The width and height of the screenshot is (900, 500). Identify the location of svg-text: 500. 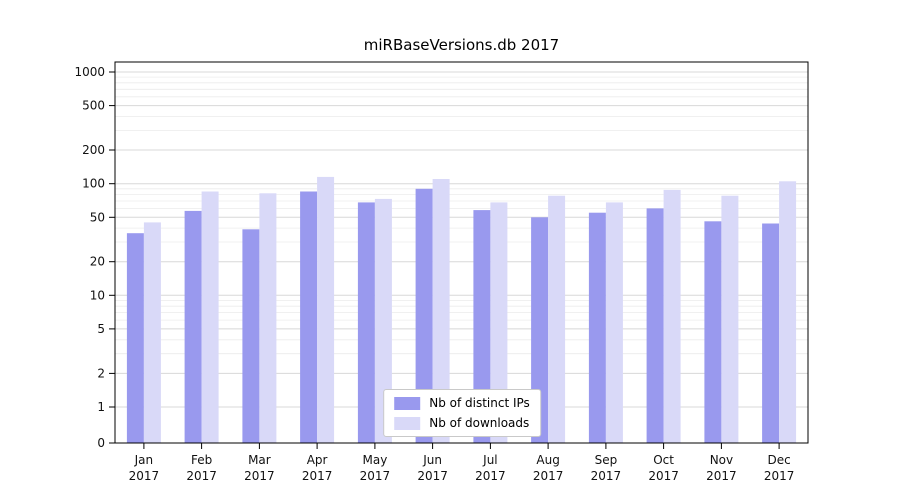
(93, 106).